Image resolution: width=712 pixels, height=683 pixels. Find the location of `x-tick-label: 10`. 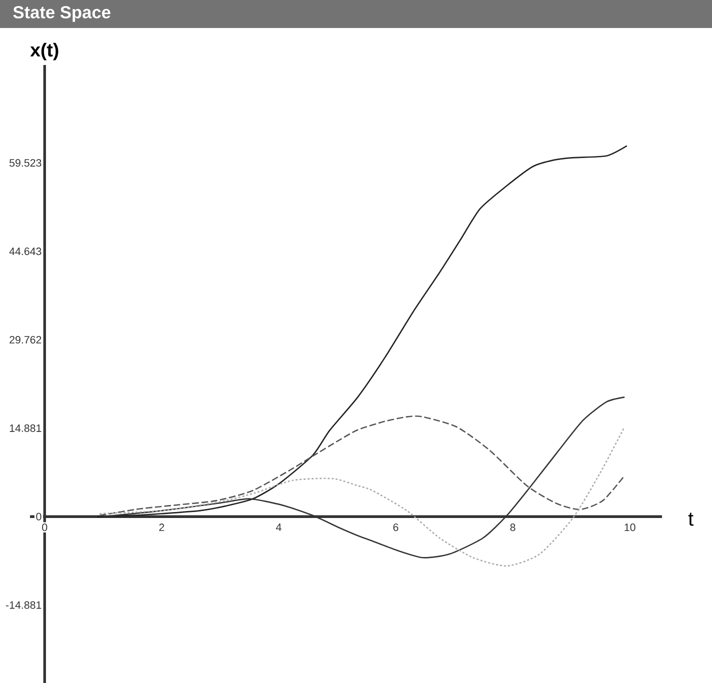

x-tick-label: 10 is located at coordinates (630, 528).